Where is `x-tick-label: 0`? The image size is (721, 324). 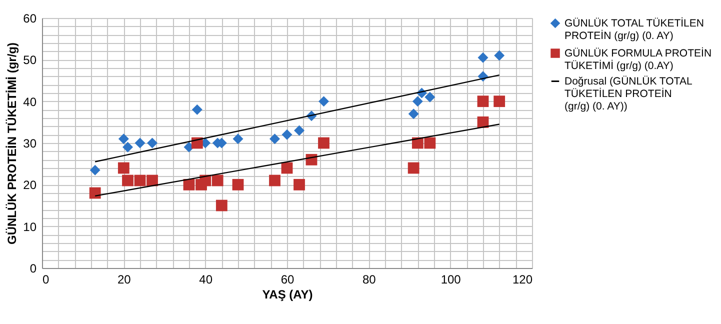
x-tick-label: 0 is located at coordinates (46, 279).